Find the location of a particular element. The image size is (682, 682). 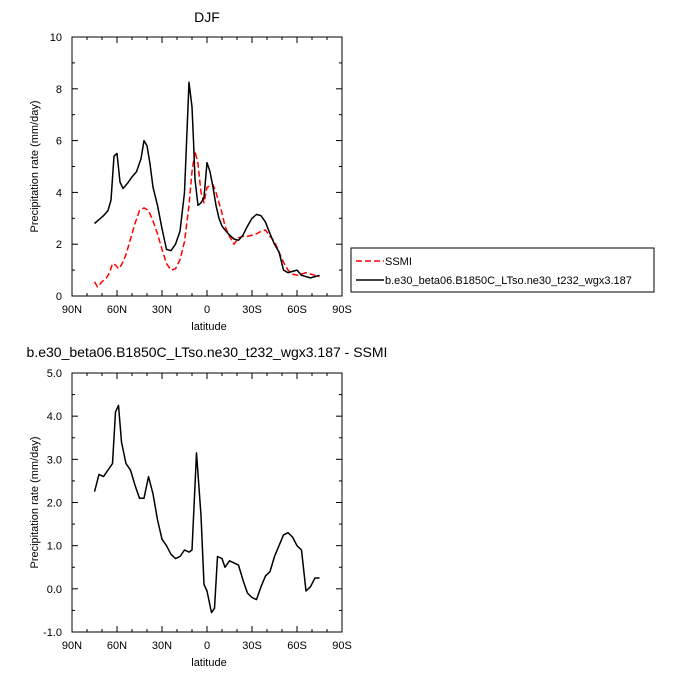

y-tick-label: 2.0 is located at coordinates (54, 504).